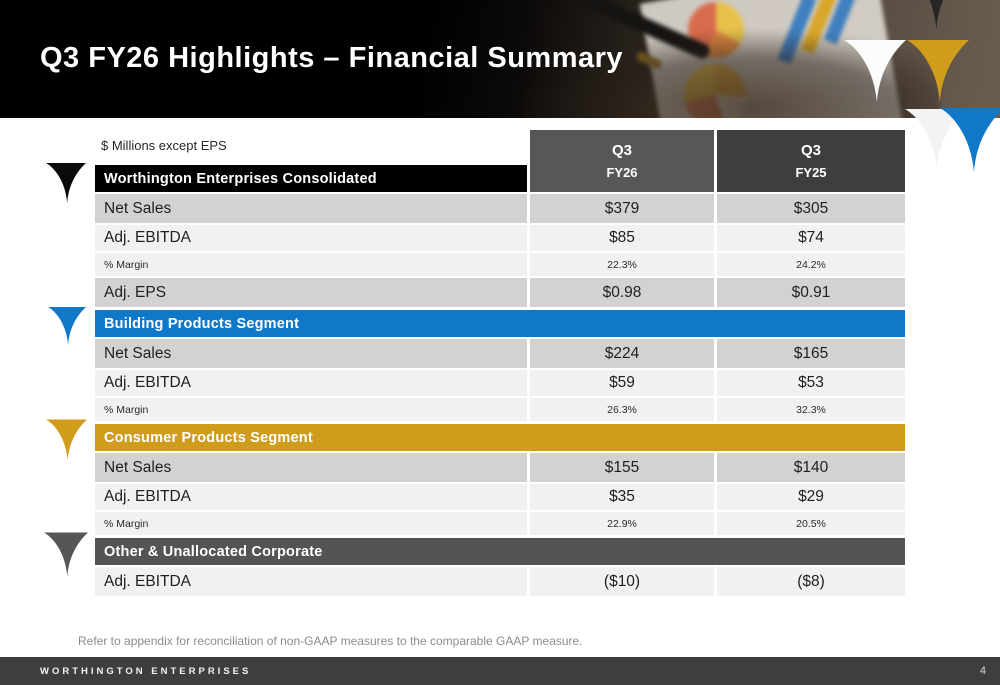 Image resolution: width=1000 pixels, height=685 pixels. I want to click on value-fy26: 22.3%, so click(622, 264).